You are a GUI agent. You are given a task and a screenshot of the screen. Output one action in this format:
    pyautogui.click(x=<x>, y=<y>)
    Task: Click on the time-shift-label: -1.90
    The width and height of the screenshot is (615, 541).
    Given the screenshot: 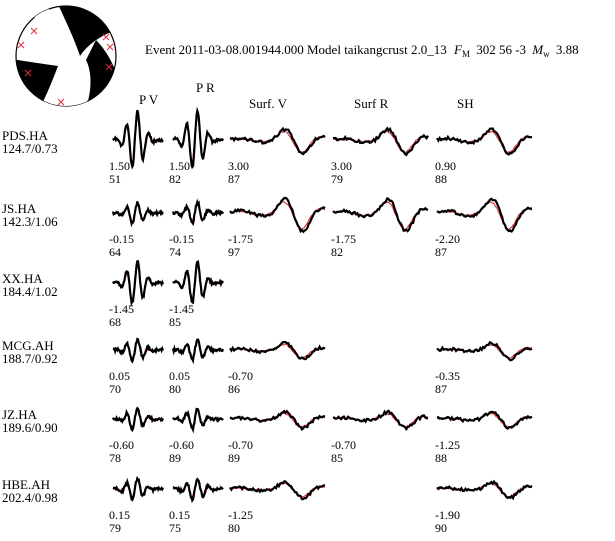 What is the action you would take?
    pyautogui.click(x=447, y=515)
    